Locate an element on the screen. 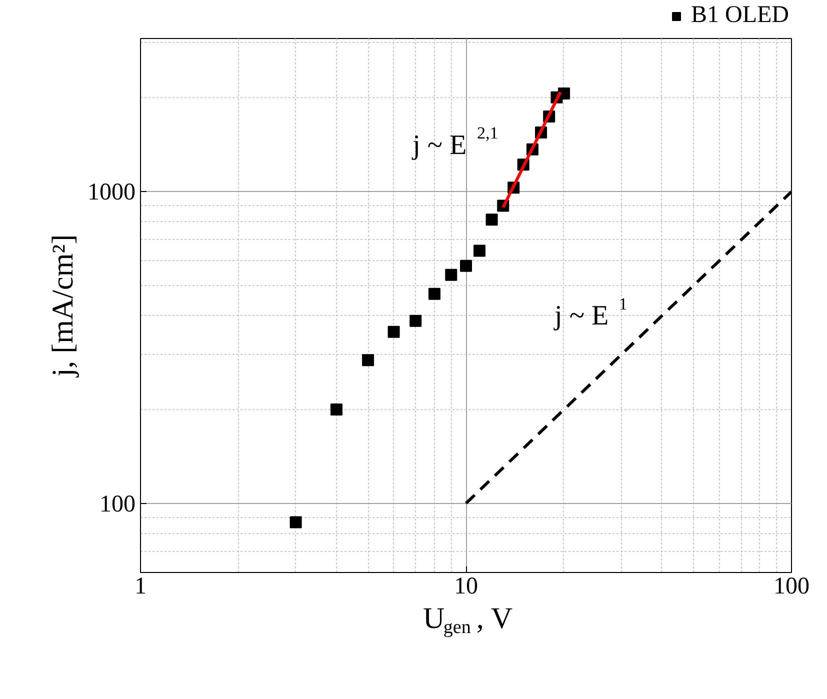  y-axis-title: j, [mA/cm²] is located at coordinates (63, 306).